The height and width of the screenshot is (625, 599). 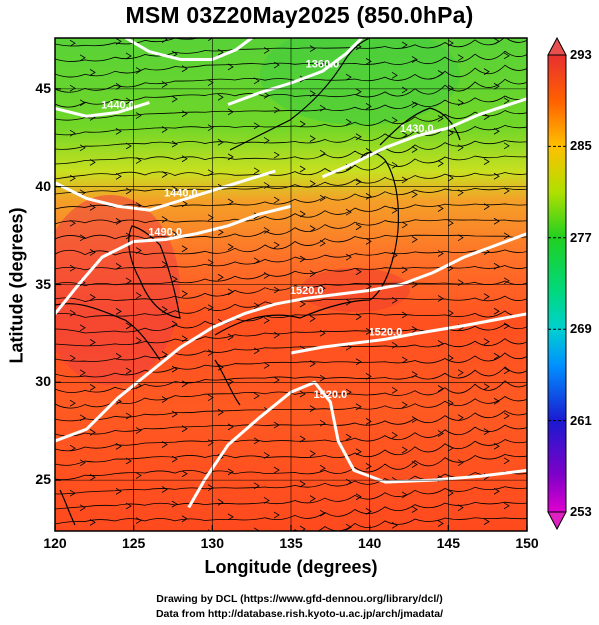 What do you see at coordinates (557, 521) in the screenshot?
I see `colorbar-bottom-triangle` at bounding box center [557, 521].